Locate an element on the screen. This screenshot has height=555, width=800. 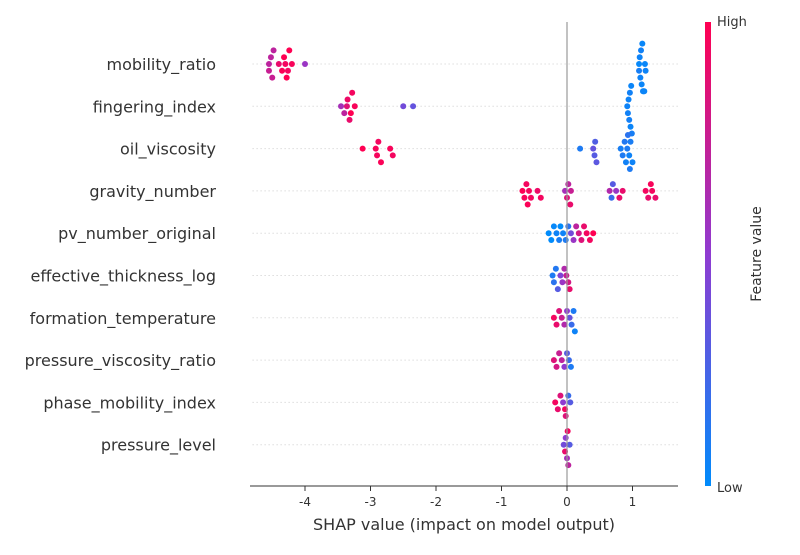
x-axis: -4 -3 -2 -1 0 1 is located at coordinates (464, 497).